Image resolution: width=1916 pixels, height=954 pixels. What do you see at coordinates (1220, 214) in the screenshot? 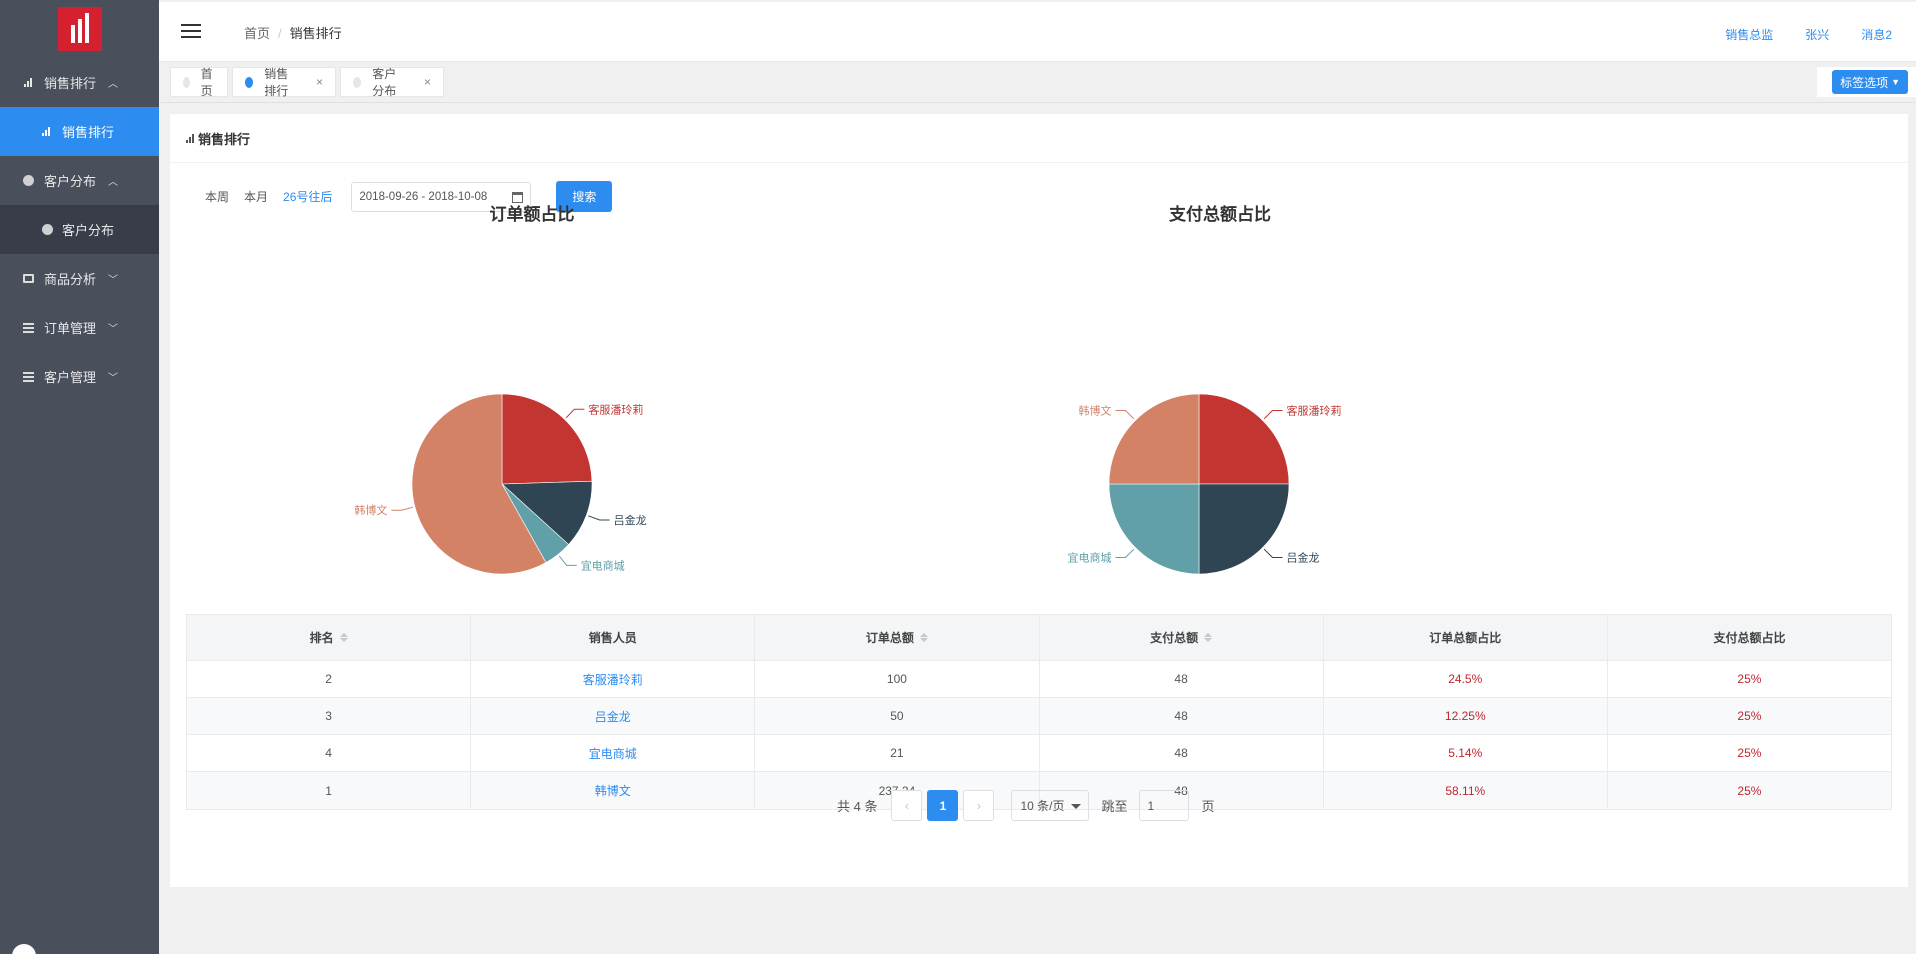
I see `pie-title-payments: 支付总额占比` at bounding box center [1220, 214].